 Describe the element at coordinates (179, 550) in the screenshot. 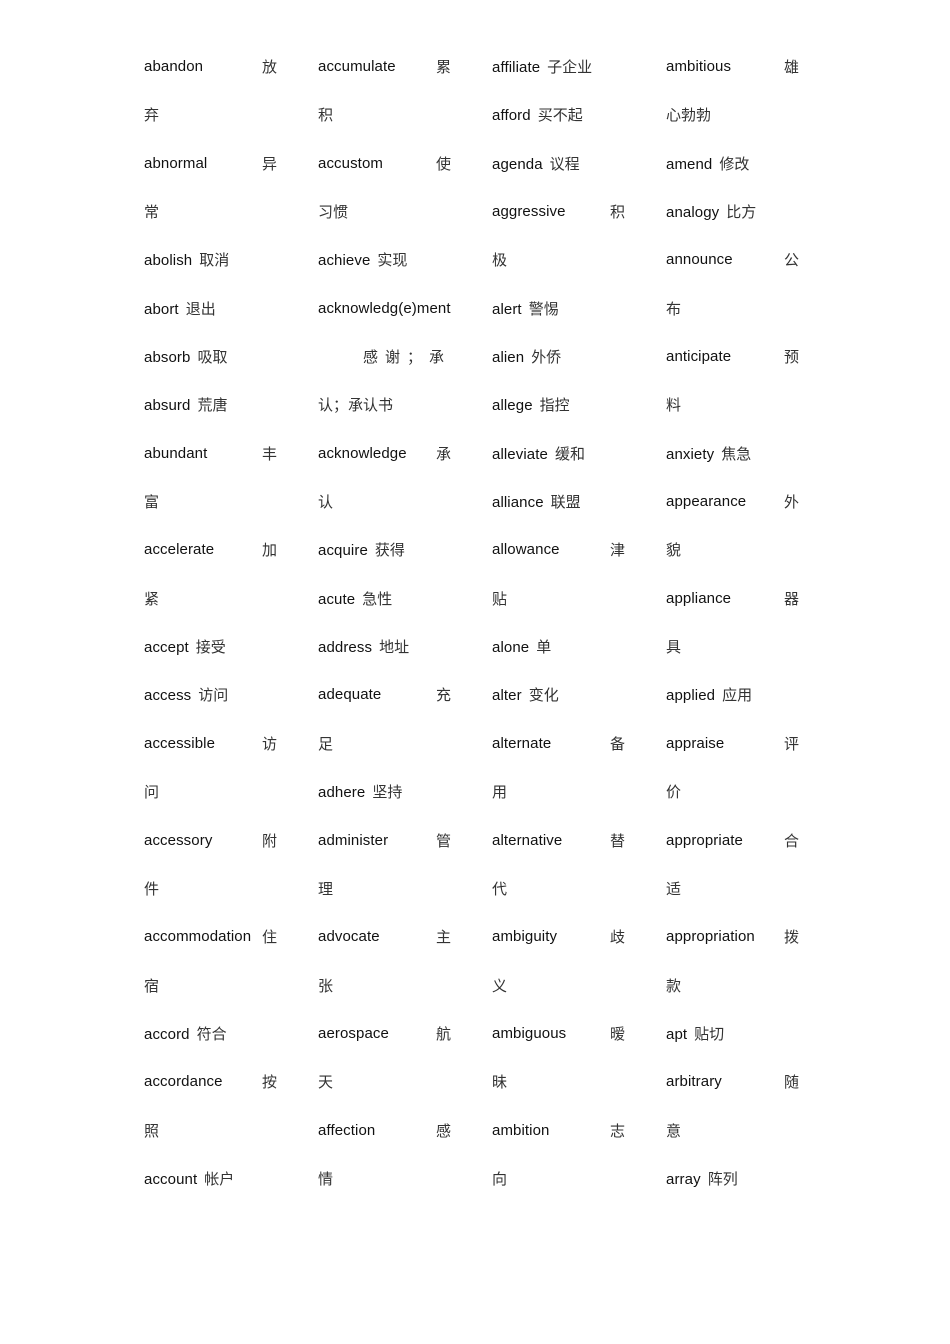

I see `english-word: accelerate` at that location.